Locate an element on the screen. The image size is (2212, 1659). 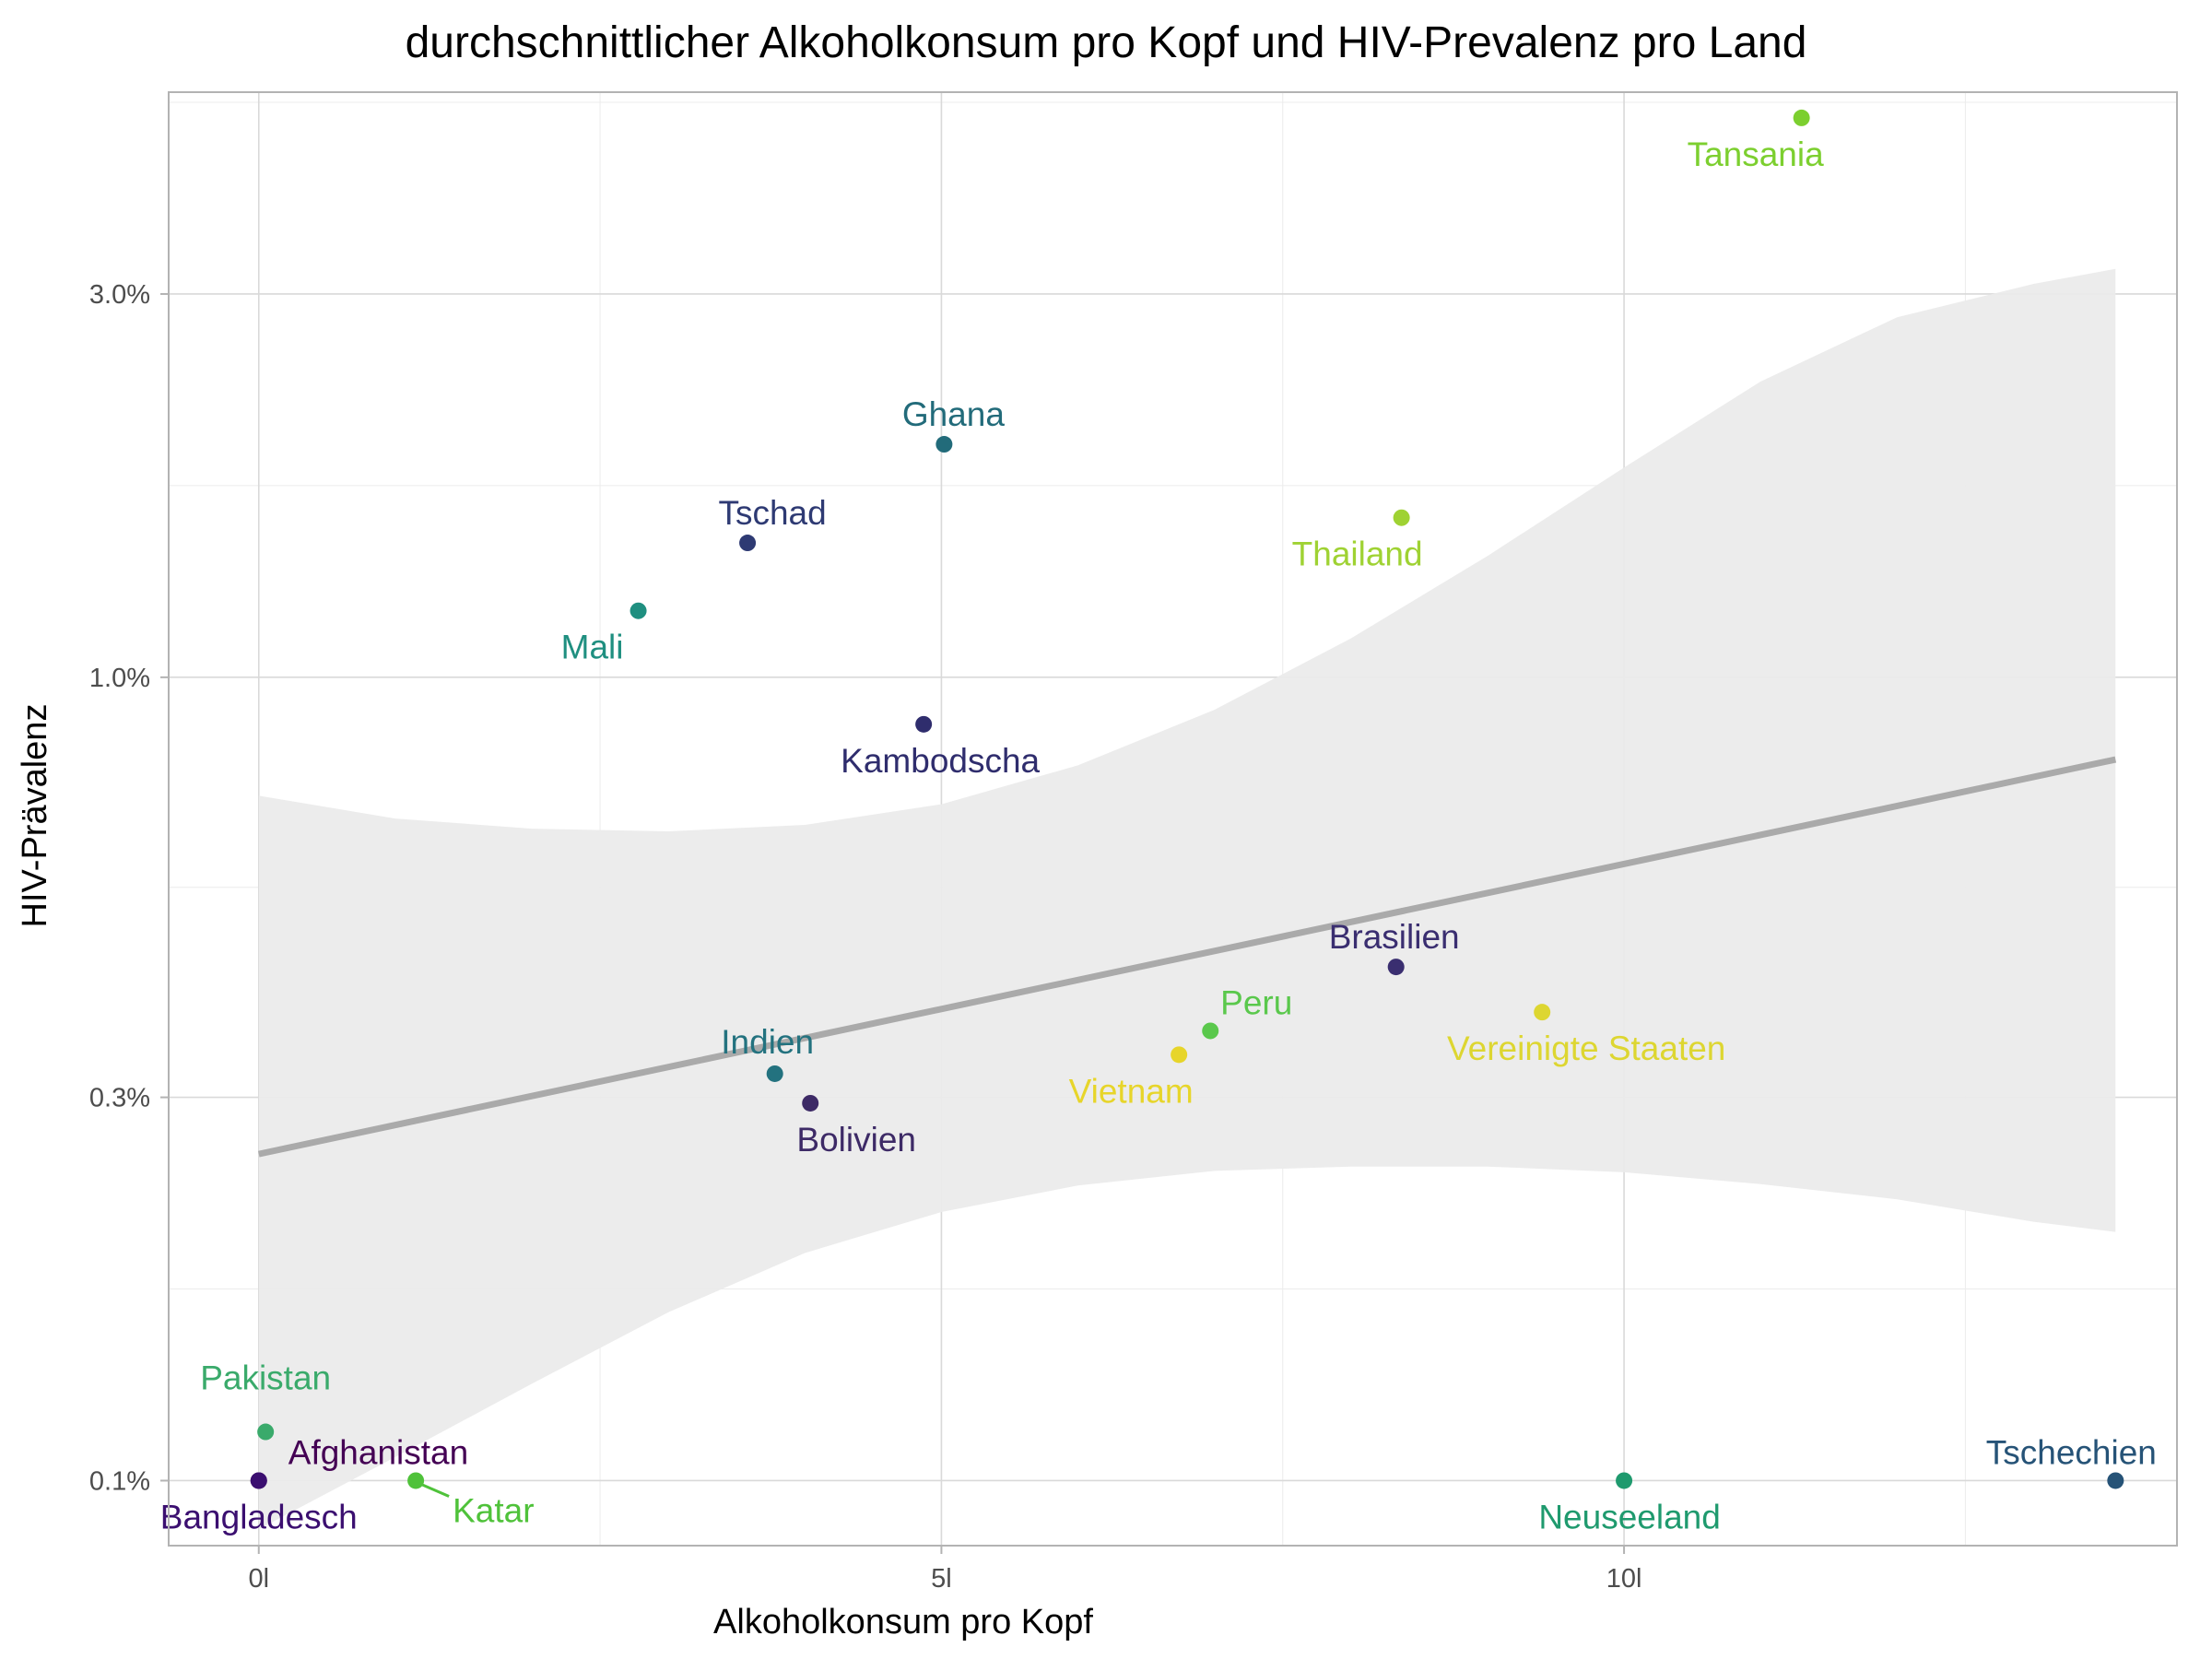
point-bangladesch is located at coordinates (258, 1480).